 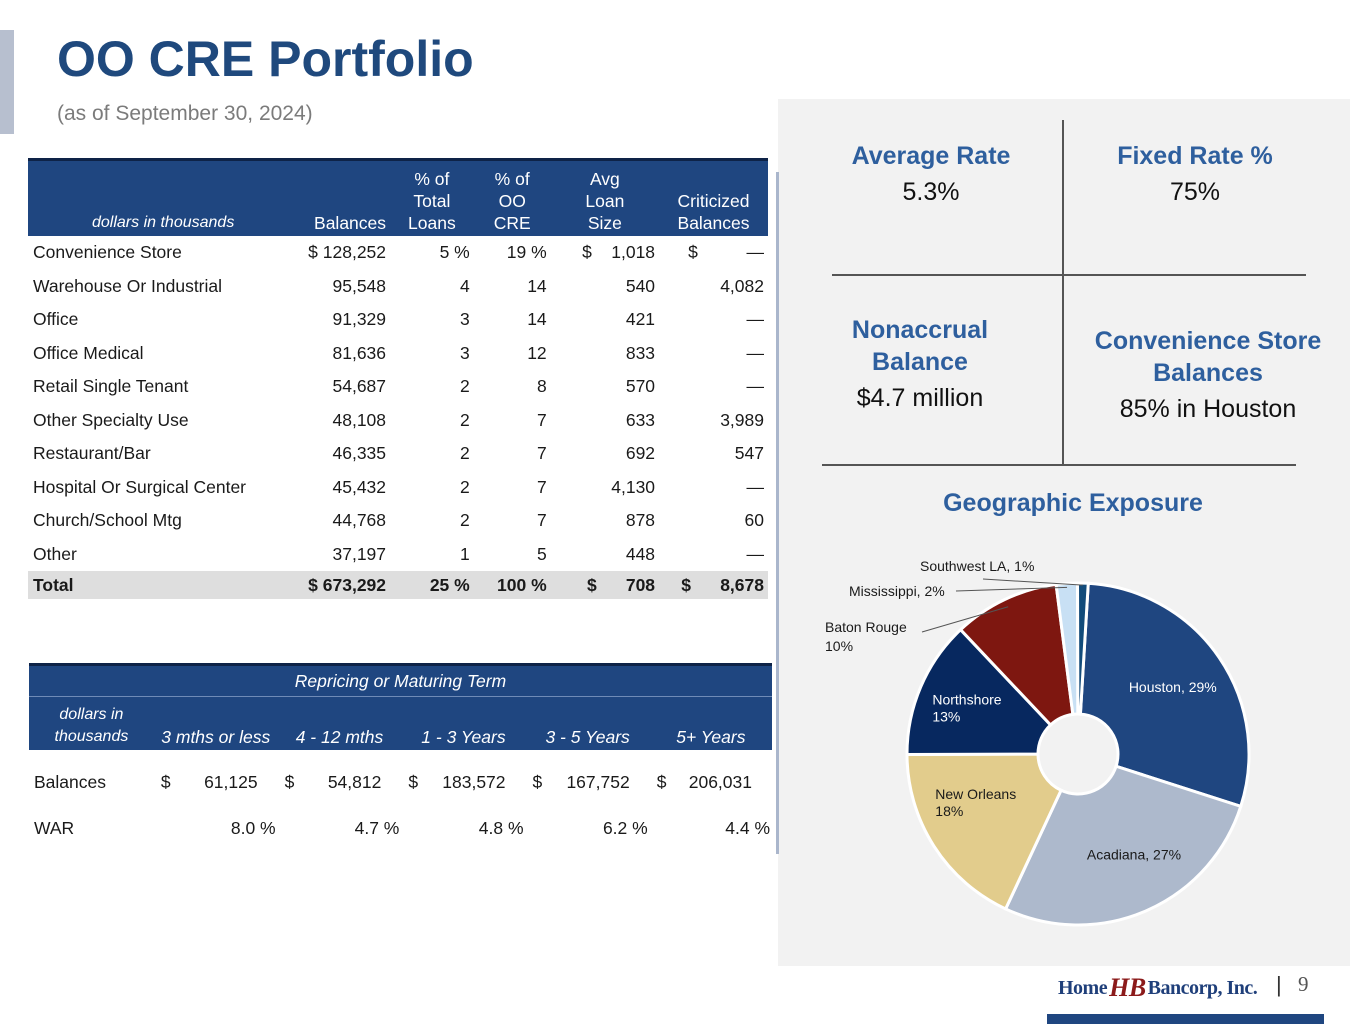 What do you see at coordinates (398, 421) in the screenshot?
I see `table-row: Other Specialty Use 48,108 2 7 633 3,989` at bounding box center [398, 421].